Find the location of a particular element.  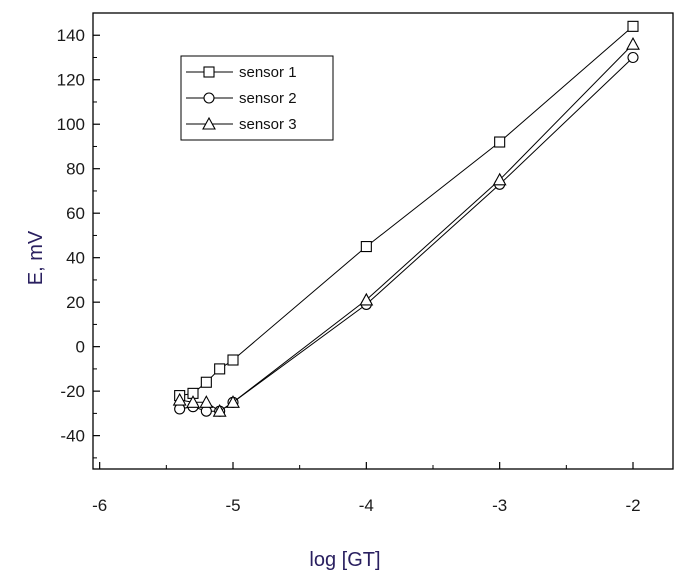

y-axis-title: E, mV is located at coordinates (36, 257).